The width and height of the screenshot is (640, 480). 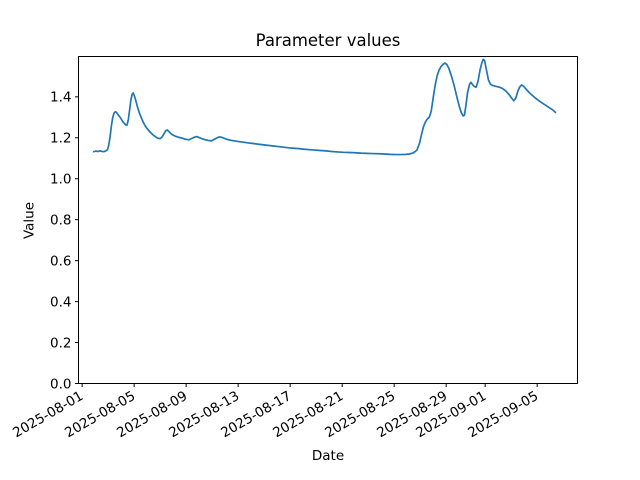 I want to click on y-tick-label: 1.2, so click(x=60, y=139).